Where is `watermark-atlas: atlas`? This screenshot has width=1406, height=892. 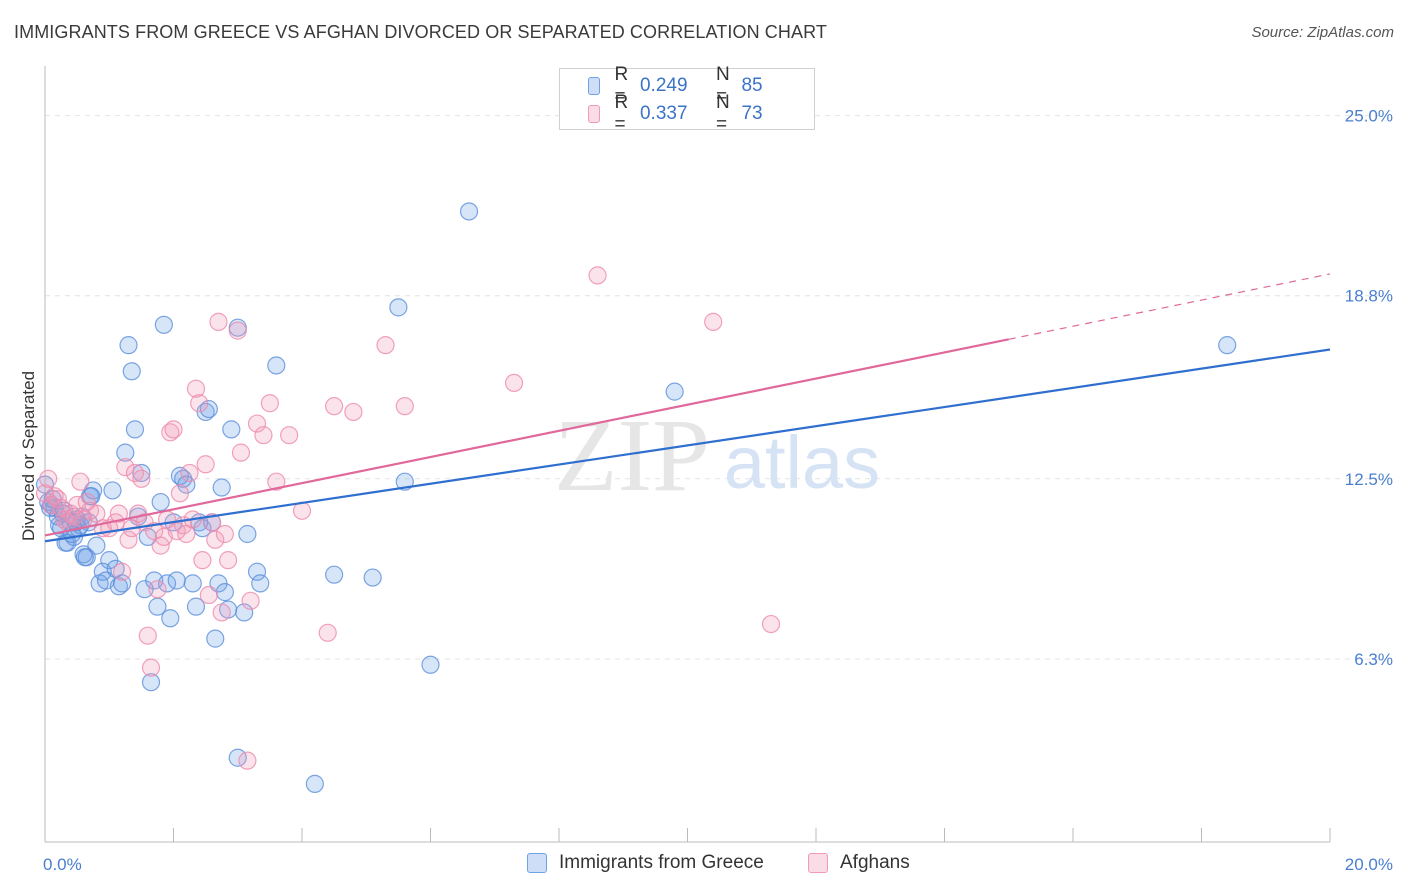
watermark-atlas: atlas is located at coordinates (802, 462).